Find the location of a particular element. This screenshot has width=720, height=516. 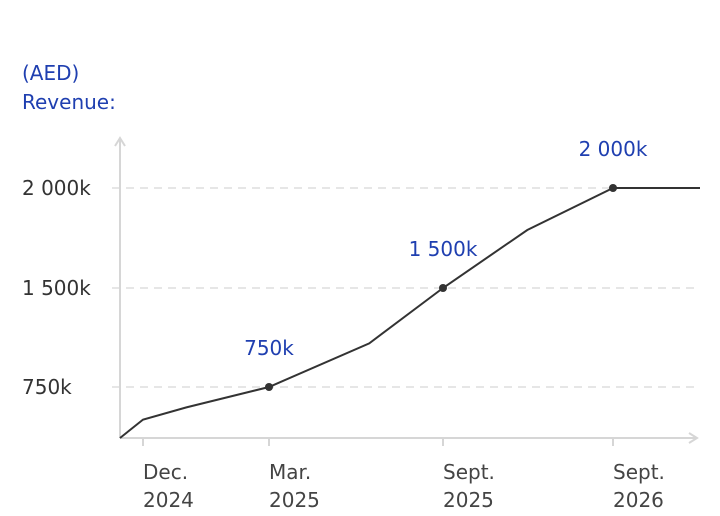

y-axis-title-line-2: Revenue: is located at coordinates (69, 102).